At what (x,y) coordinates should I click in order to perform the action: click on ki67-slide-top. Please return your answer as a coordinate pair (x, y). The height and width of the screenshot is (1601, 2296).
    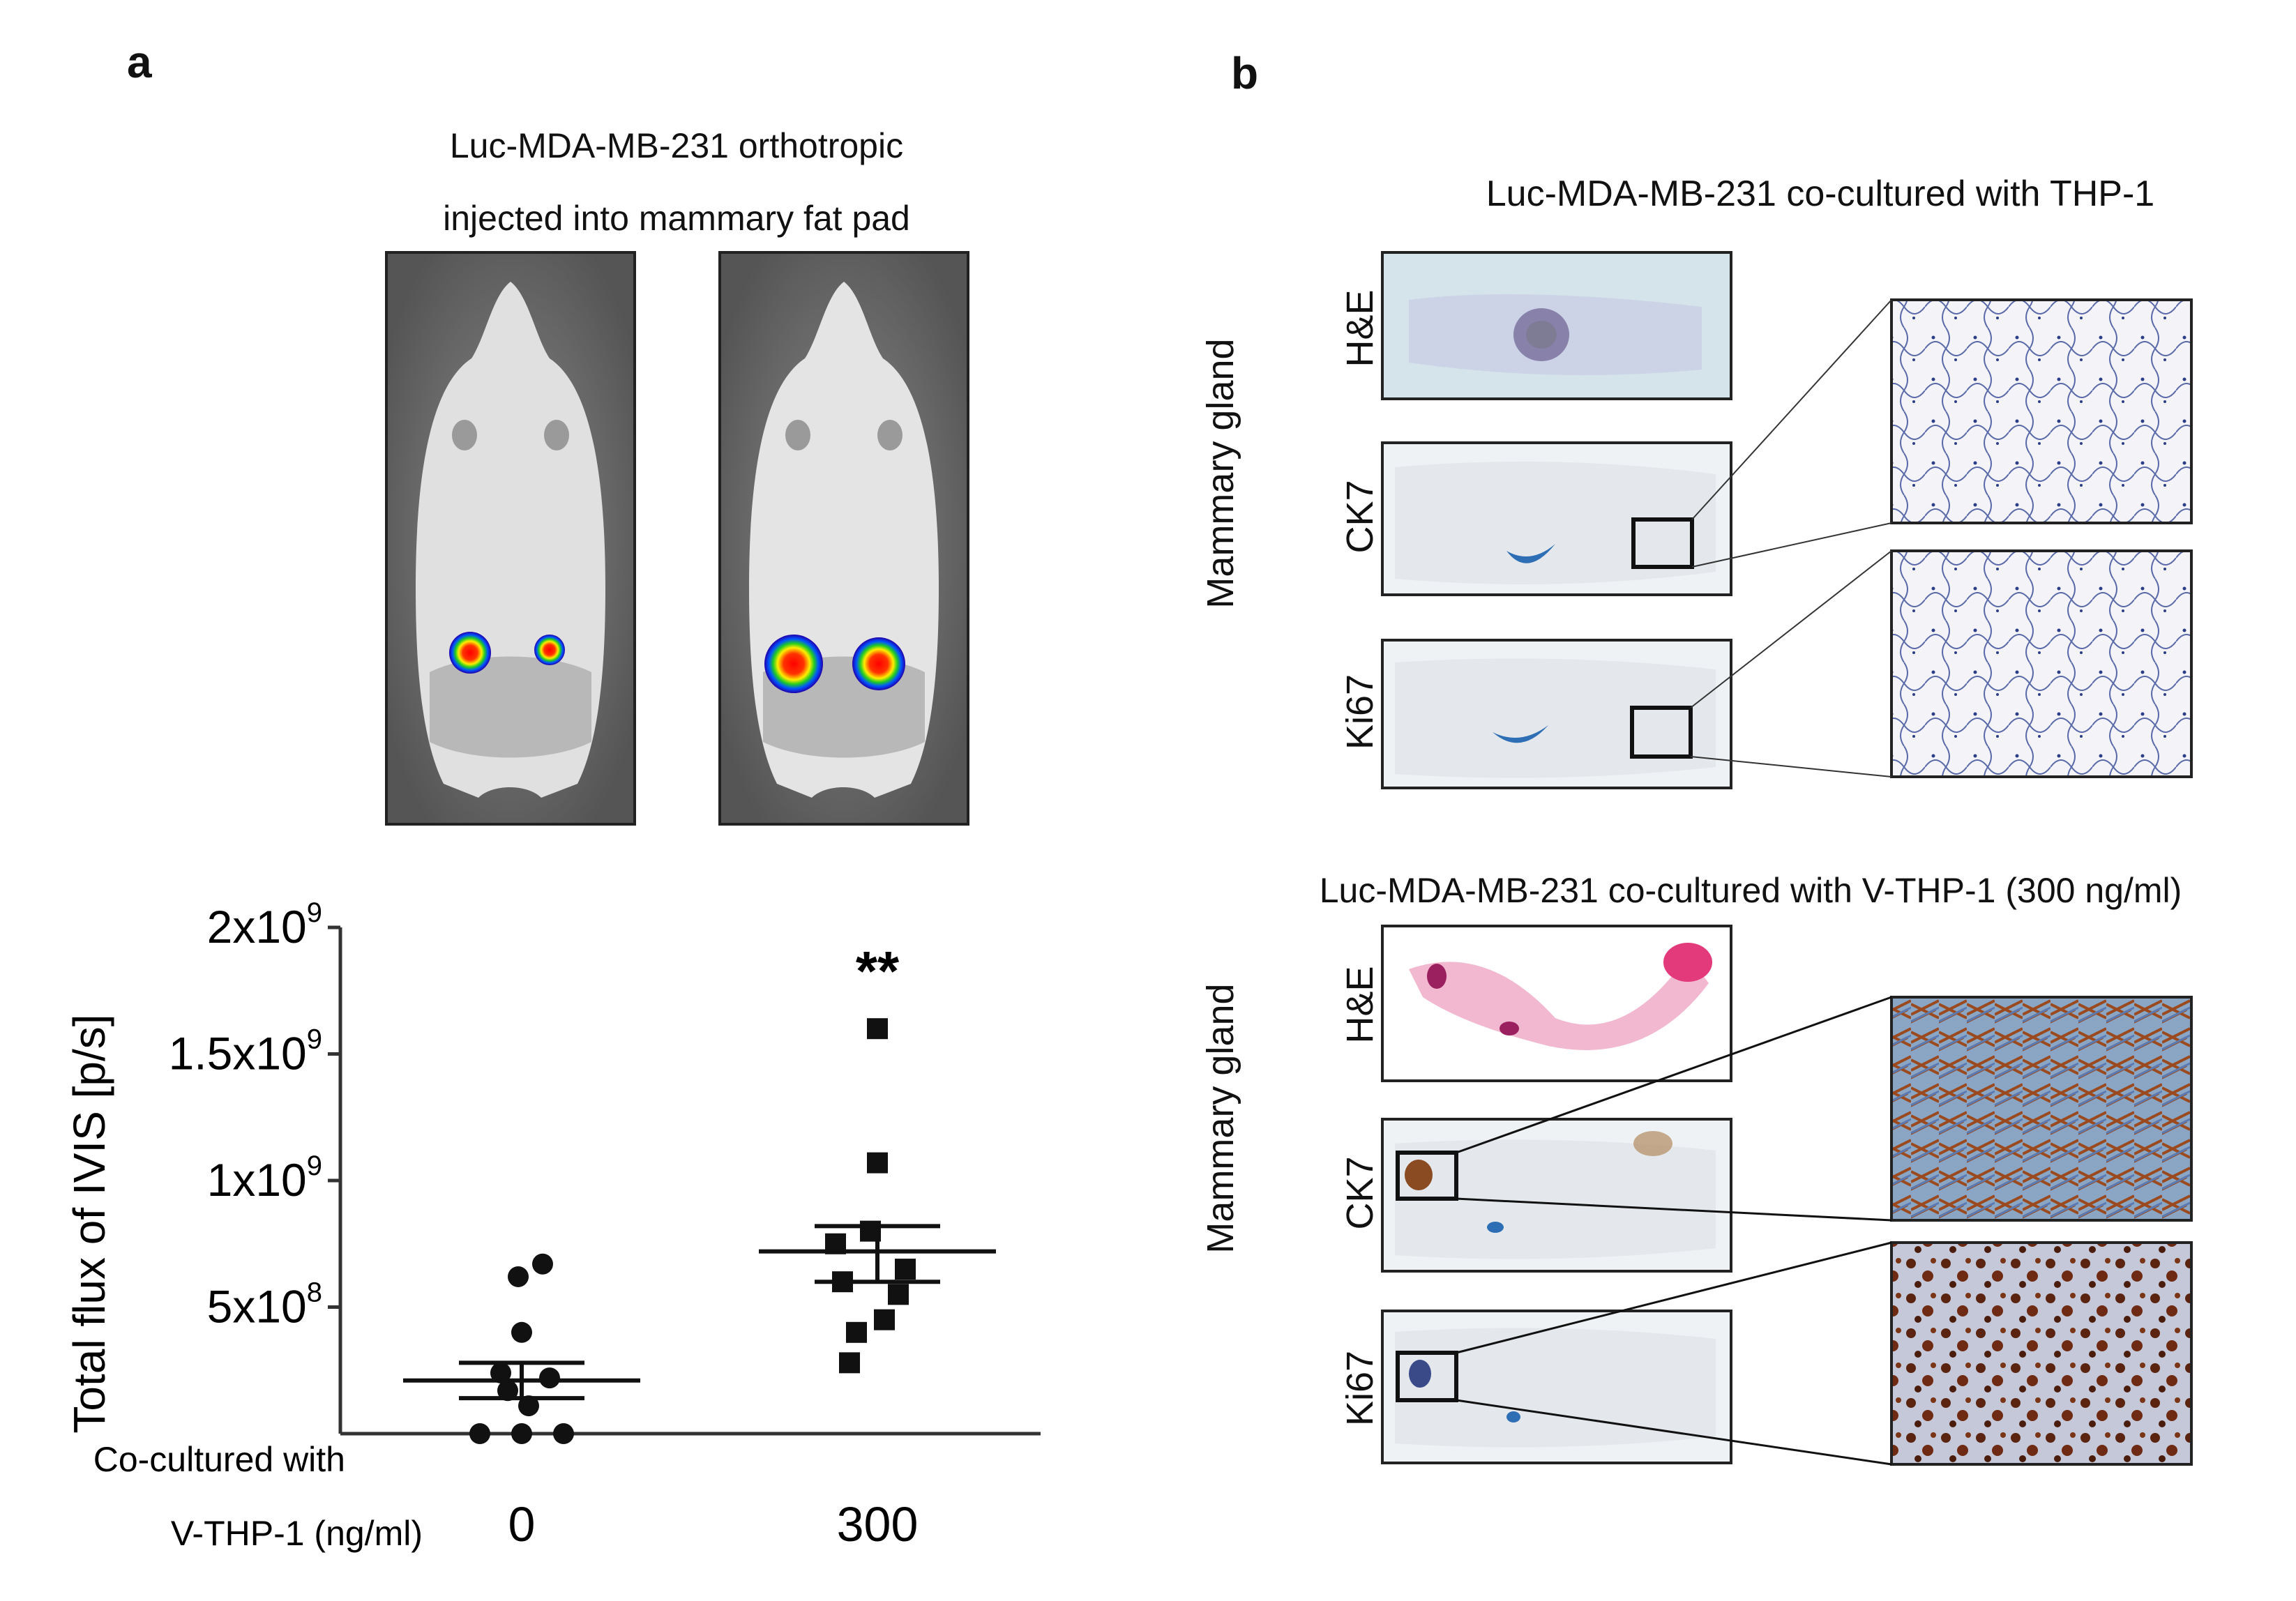
    Looking at the image, I should click on (1556, 714).